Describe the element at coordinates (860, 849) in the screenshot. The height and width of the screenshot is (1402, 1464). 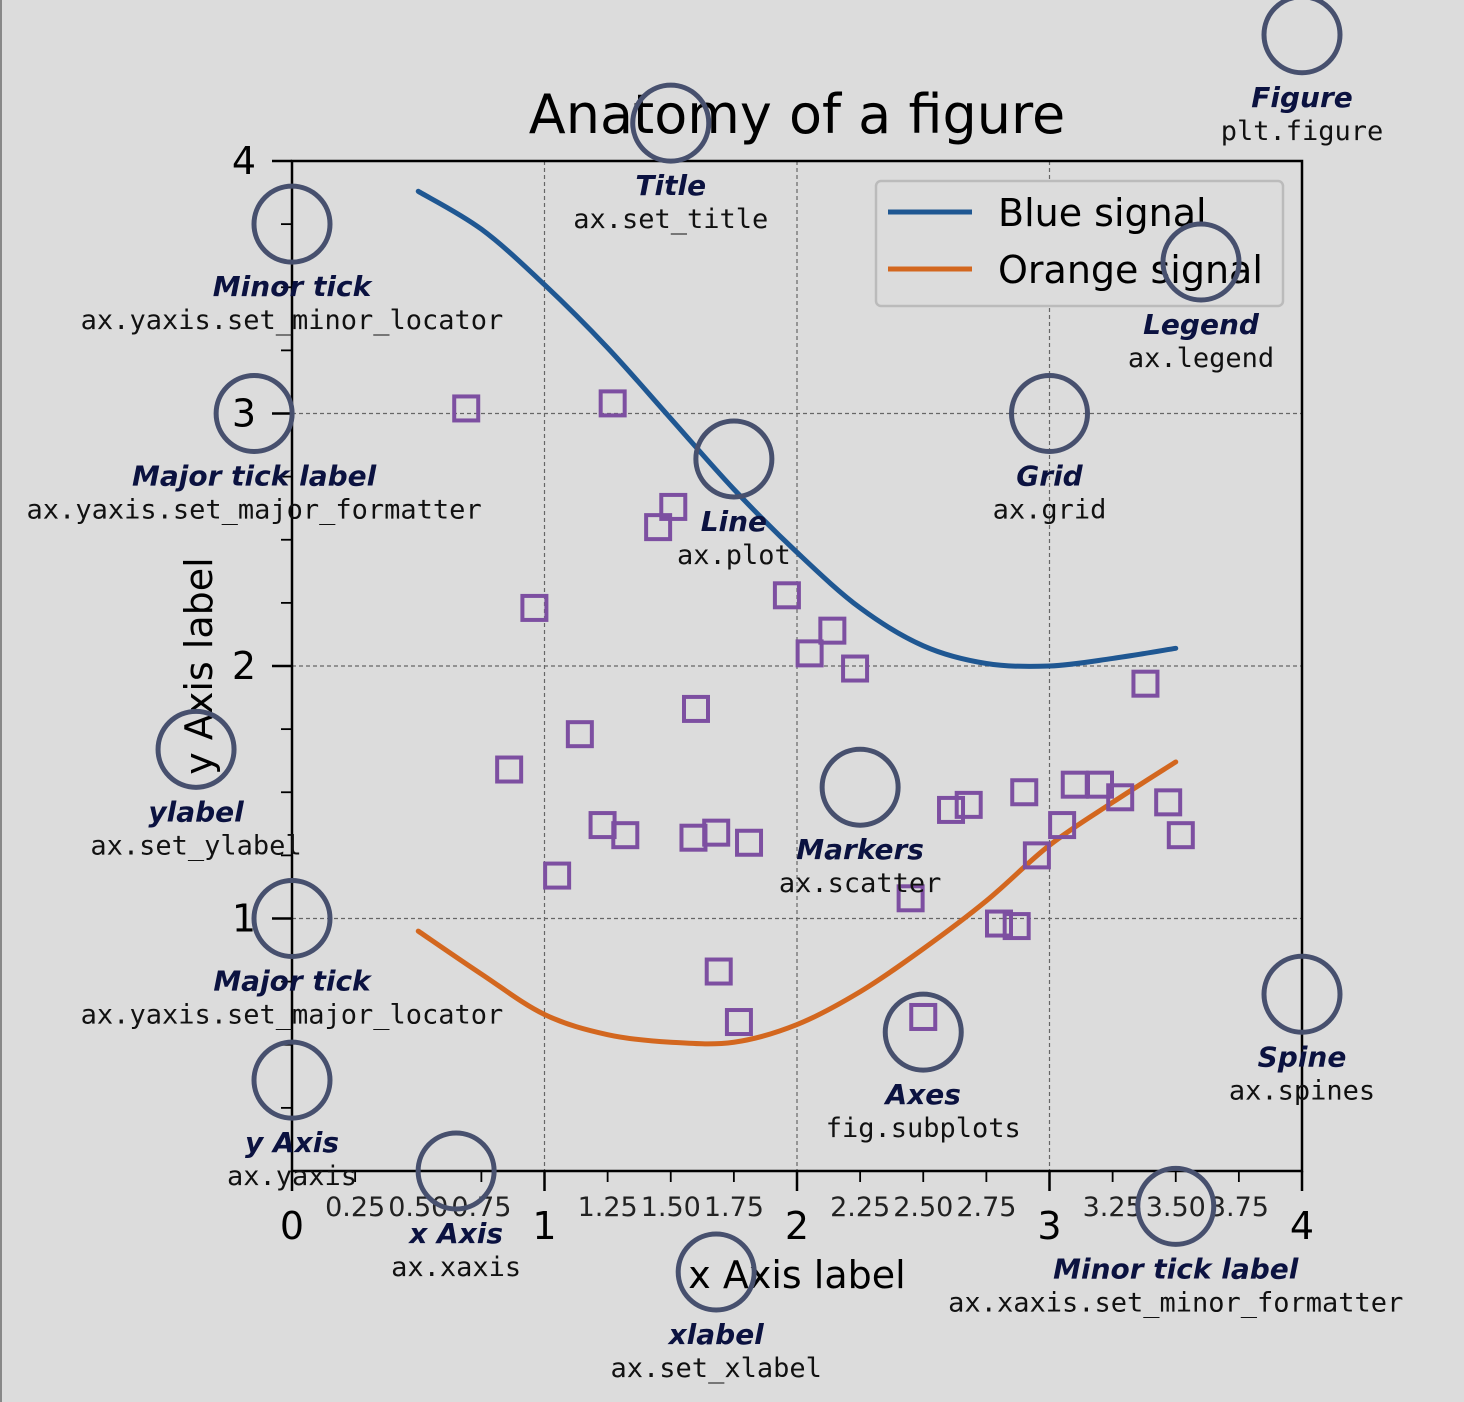
I see `annotation-label-markers: Markers` at that location.